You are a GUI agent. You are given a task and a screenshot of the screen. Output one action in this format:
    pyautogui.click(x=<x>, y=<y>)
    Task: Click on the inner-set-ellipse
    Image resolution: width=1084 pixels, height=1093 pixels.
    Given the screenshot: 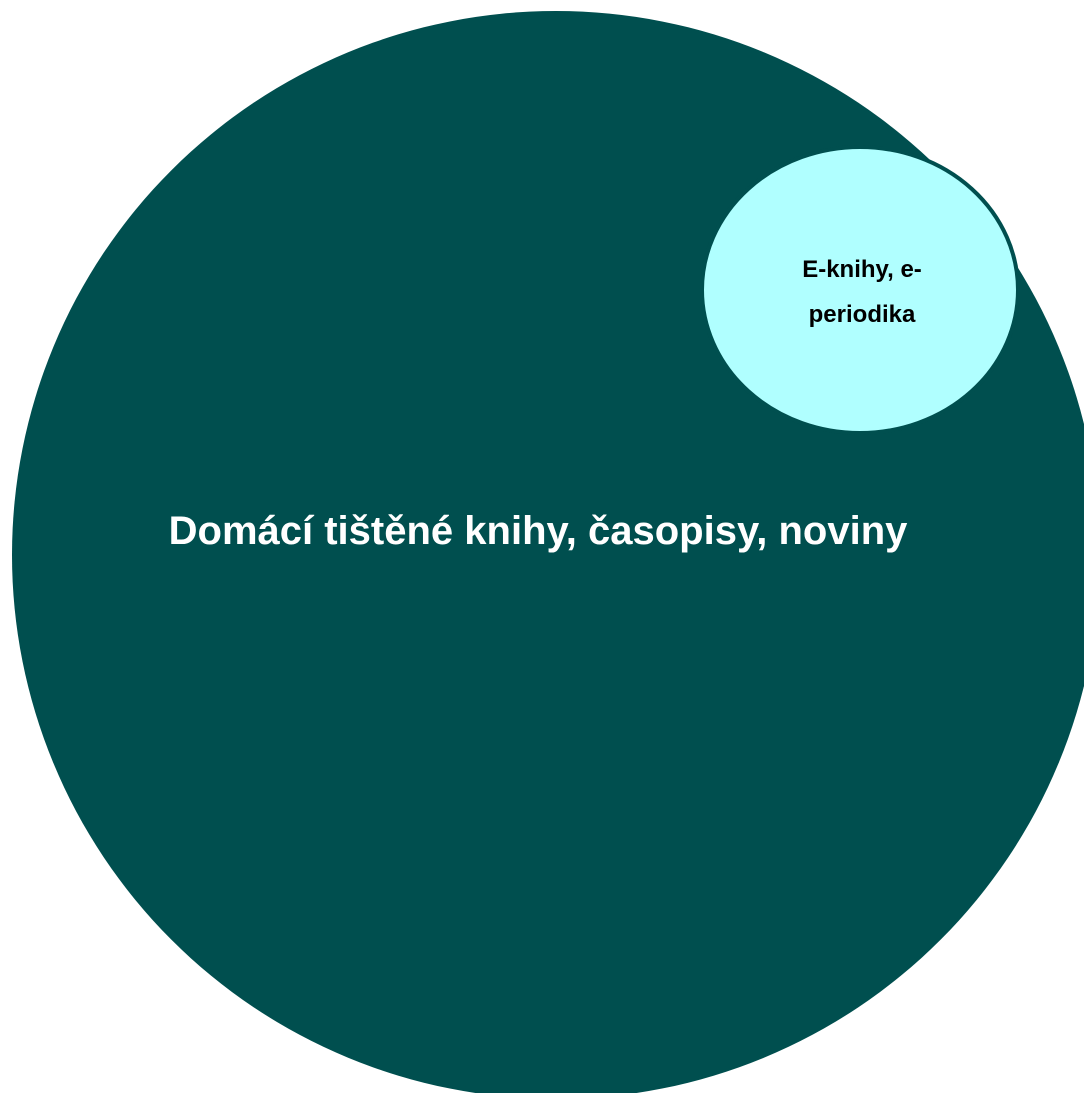 What is the action you would take?
    pyautogui.click(x=860, y=290)
    